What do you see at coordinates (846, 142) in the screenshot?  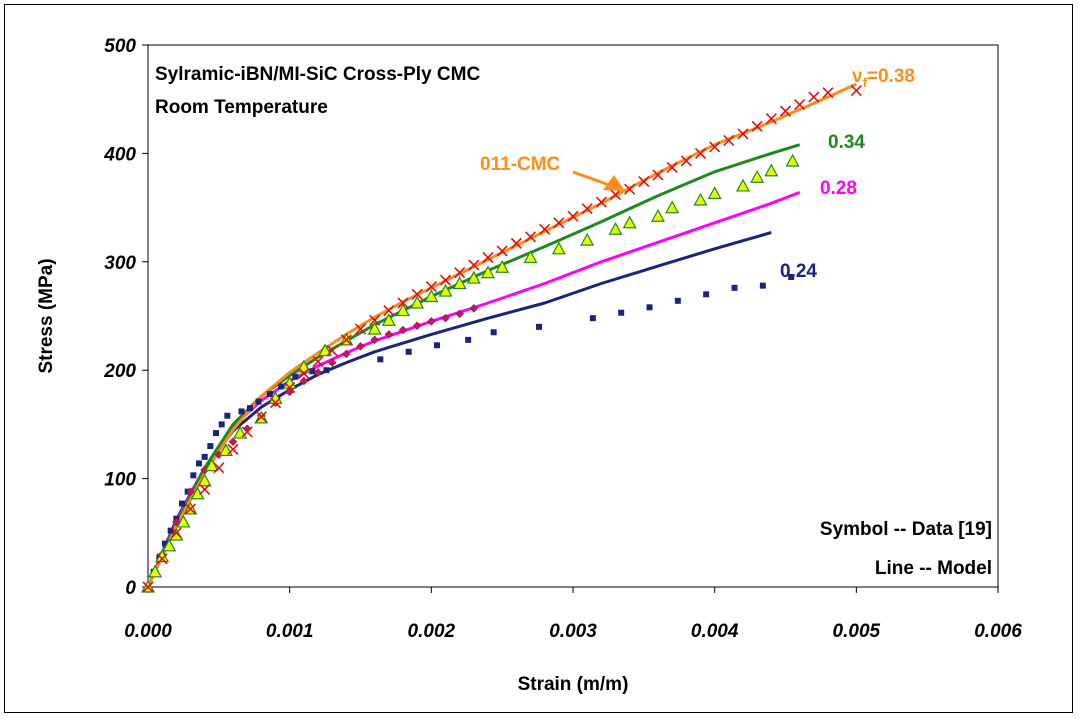 I see `series-label-2: 0.34` at bounding box center [846, 142].